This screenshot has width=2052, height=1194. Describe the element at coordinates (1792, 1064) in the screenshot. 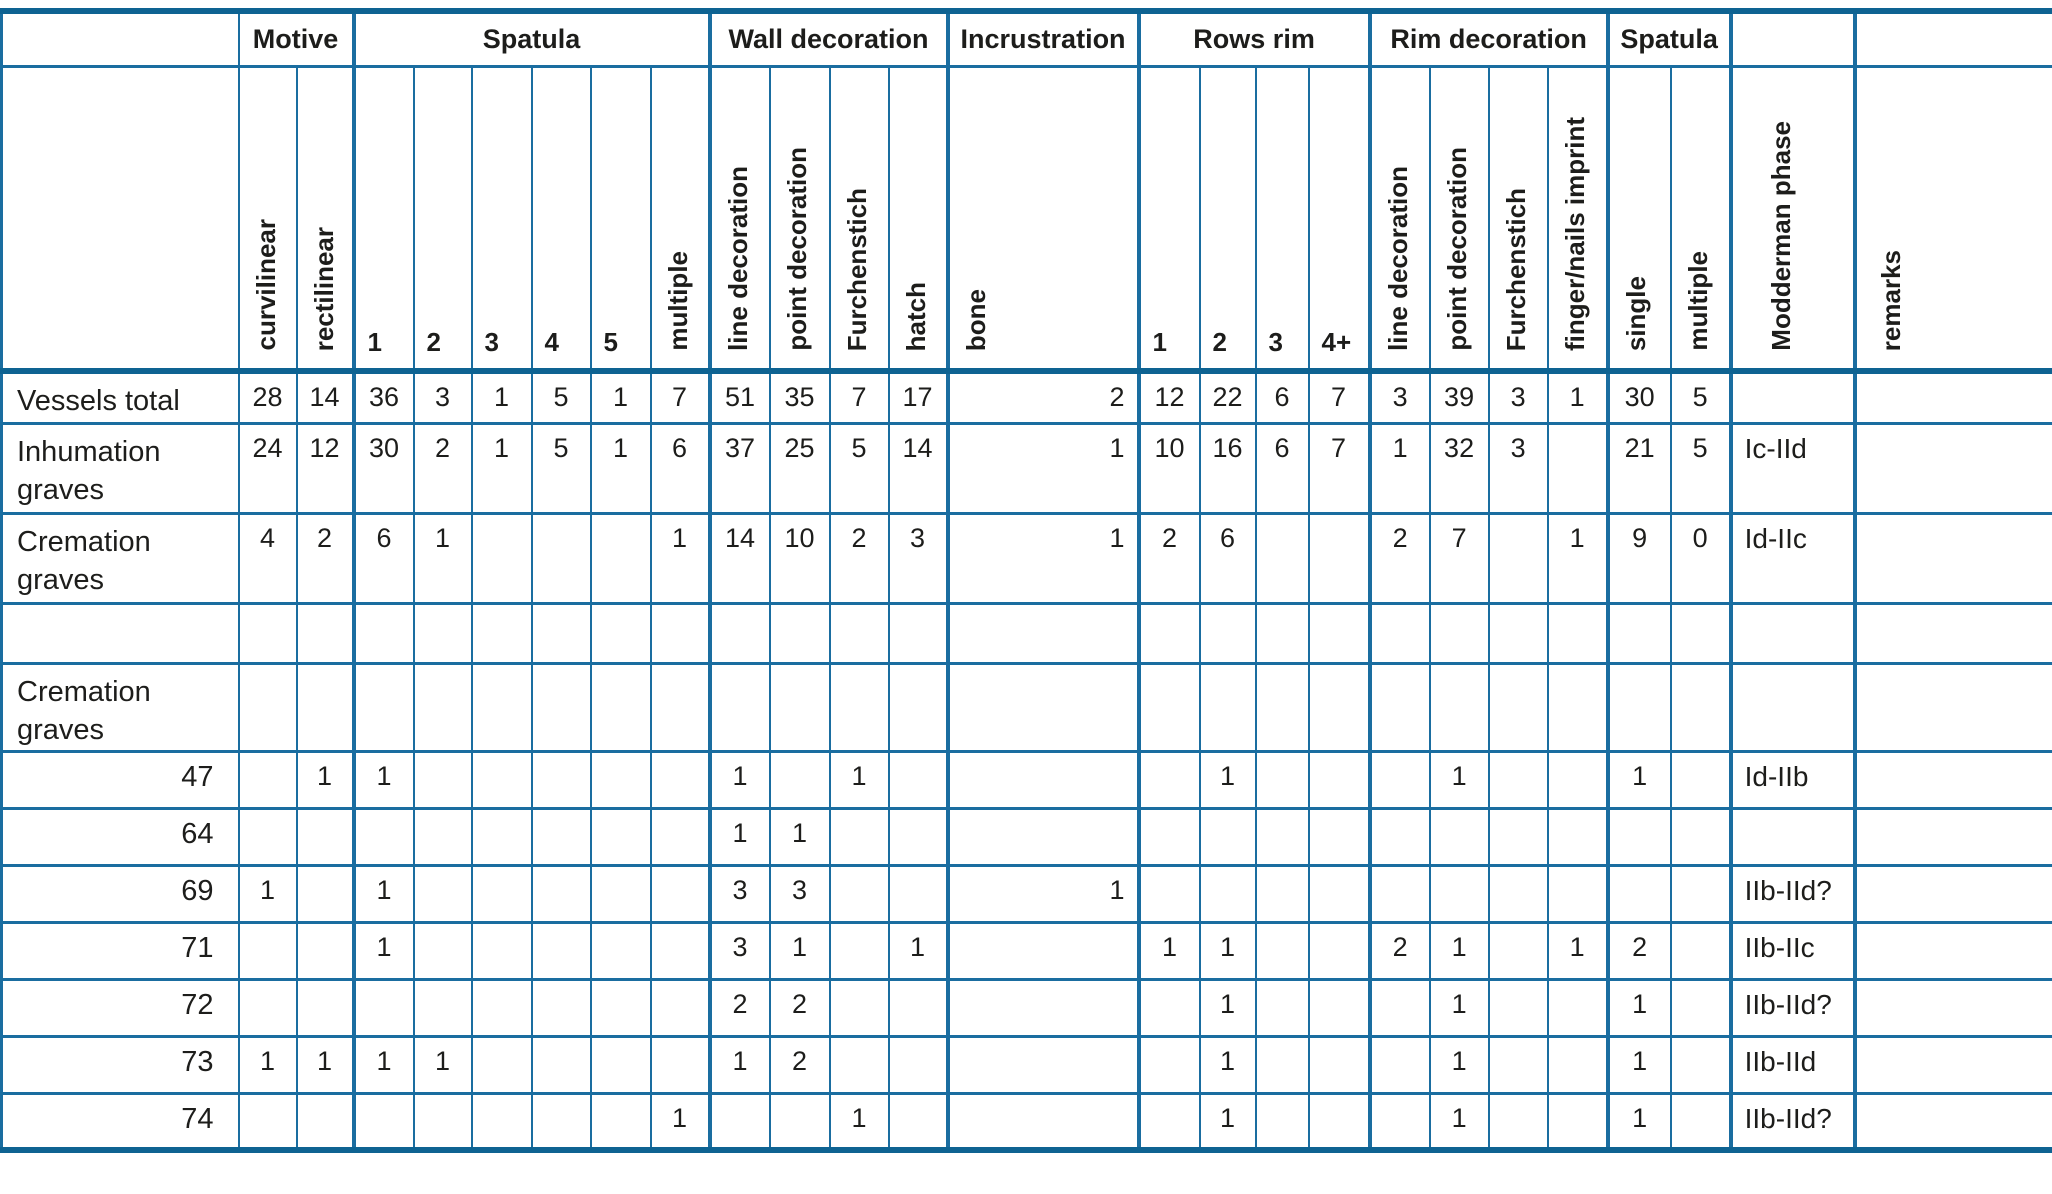

I see `modderman-phase-cell: IIb-IId` at that location.